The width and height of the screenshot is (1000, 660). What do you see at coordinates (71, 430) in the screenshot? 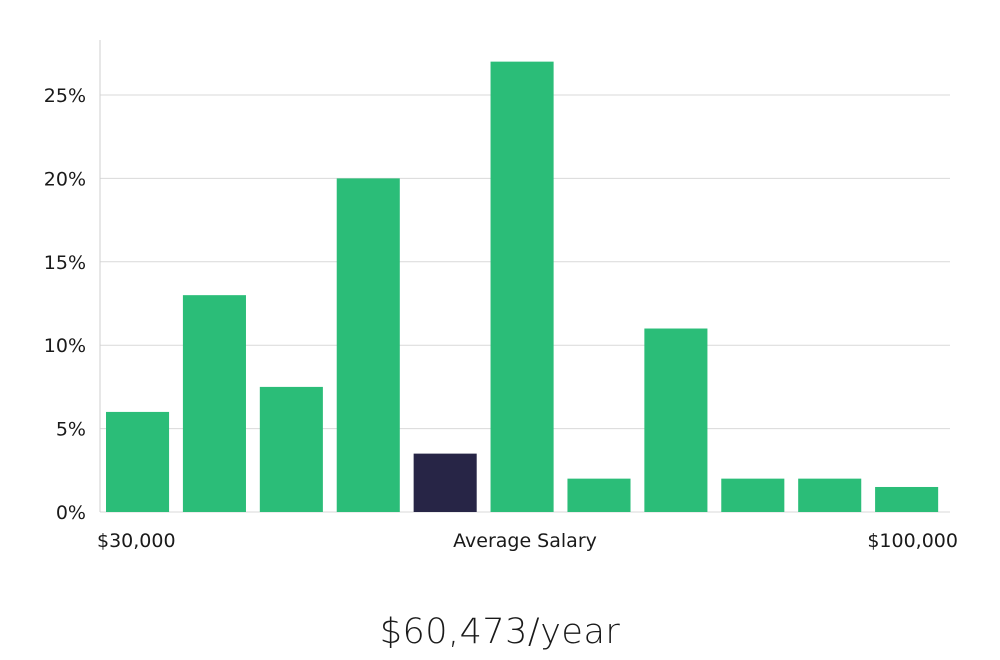
I see `y-tick-label: 5%` at bounding box center [71, 430].